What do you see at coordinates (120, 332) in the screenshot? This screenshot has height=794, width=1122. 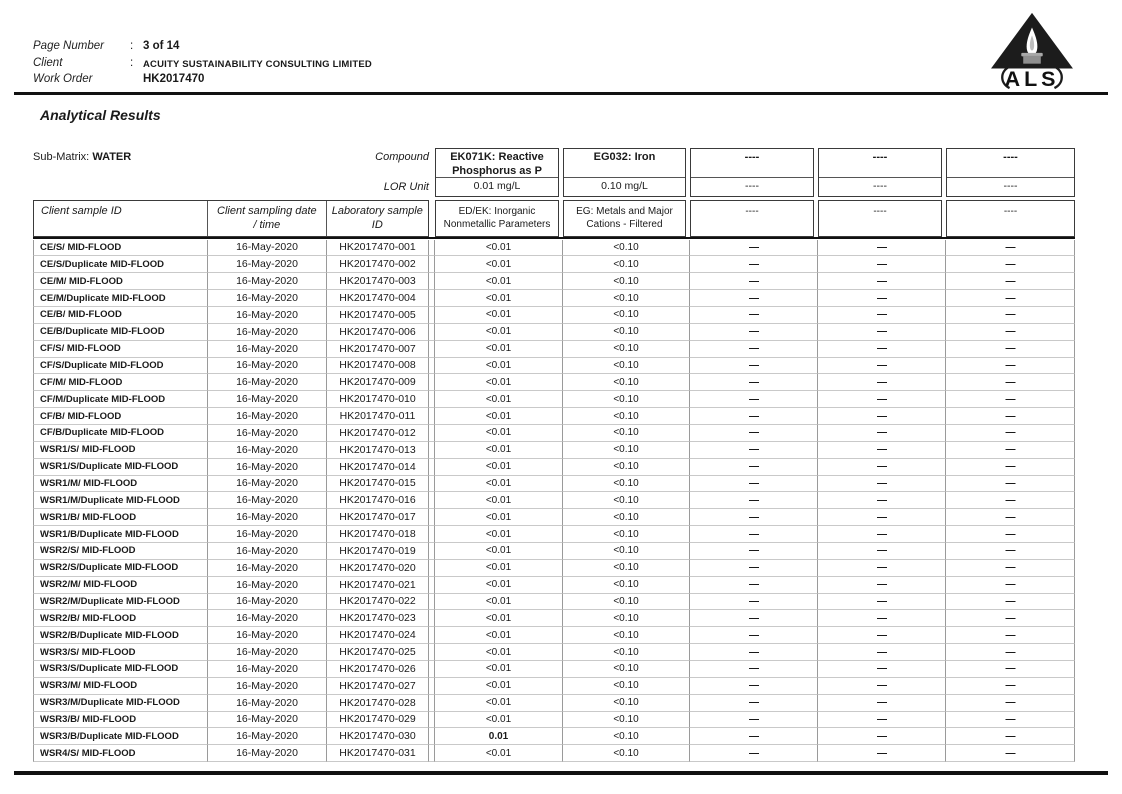 I see `sample-id-cell: CE/B/Duplicate MID-FLOOD` at bounding box center [120, 332].